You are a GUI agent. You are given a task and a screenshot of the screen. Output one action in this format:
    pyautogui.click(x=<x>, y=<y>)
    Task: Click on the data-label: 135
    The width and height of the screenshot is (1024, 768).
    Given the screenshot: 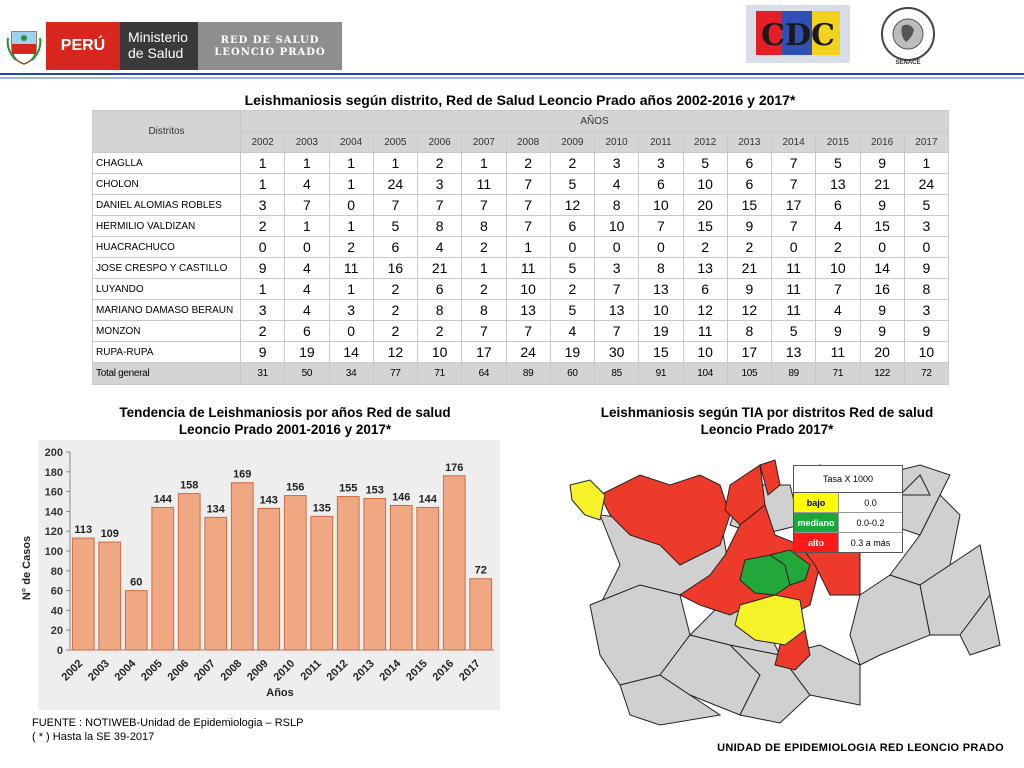 What is the action you would take?
    pyautogui.click(x=322, y=508)
    